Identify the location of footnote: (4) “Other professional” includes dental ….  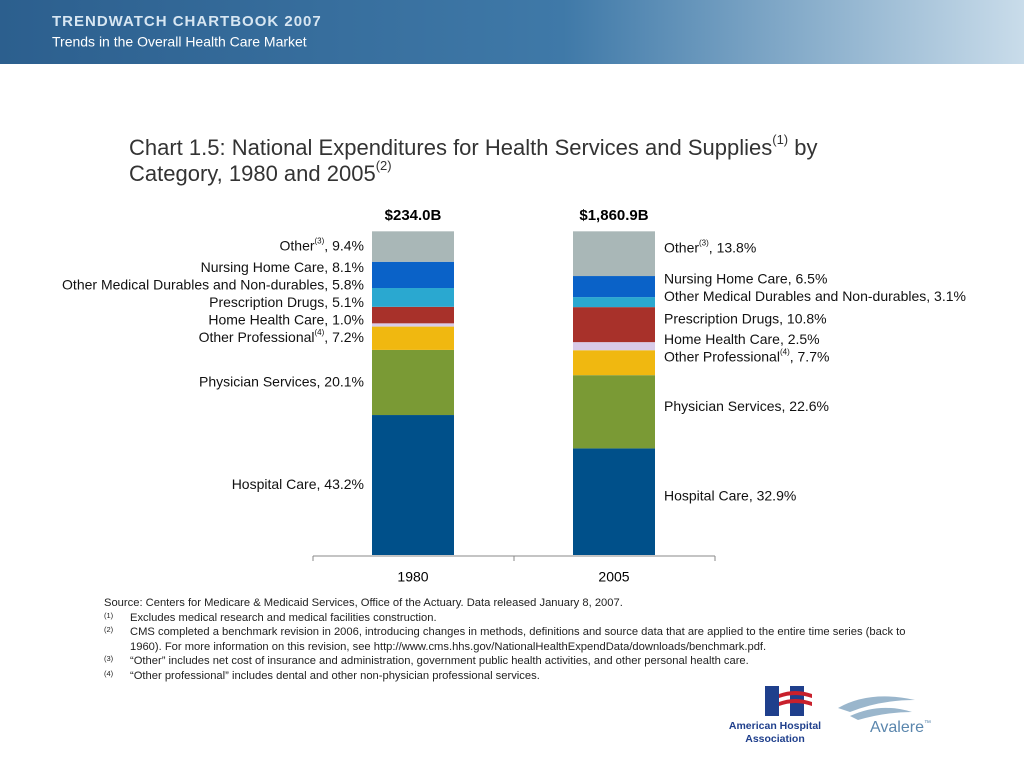
(521, 676).